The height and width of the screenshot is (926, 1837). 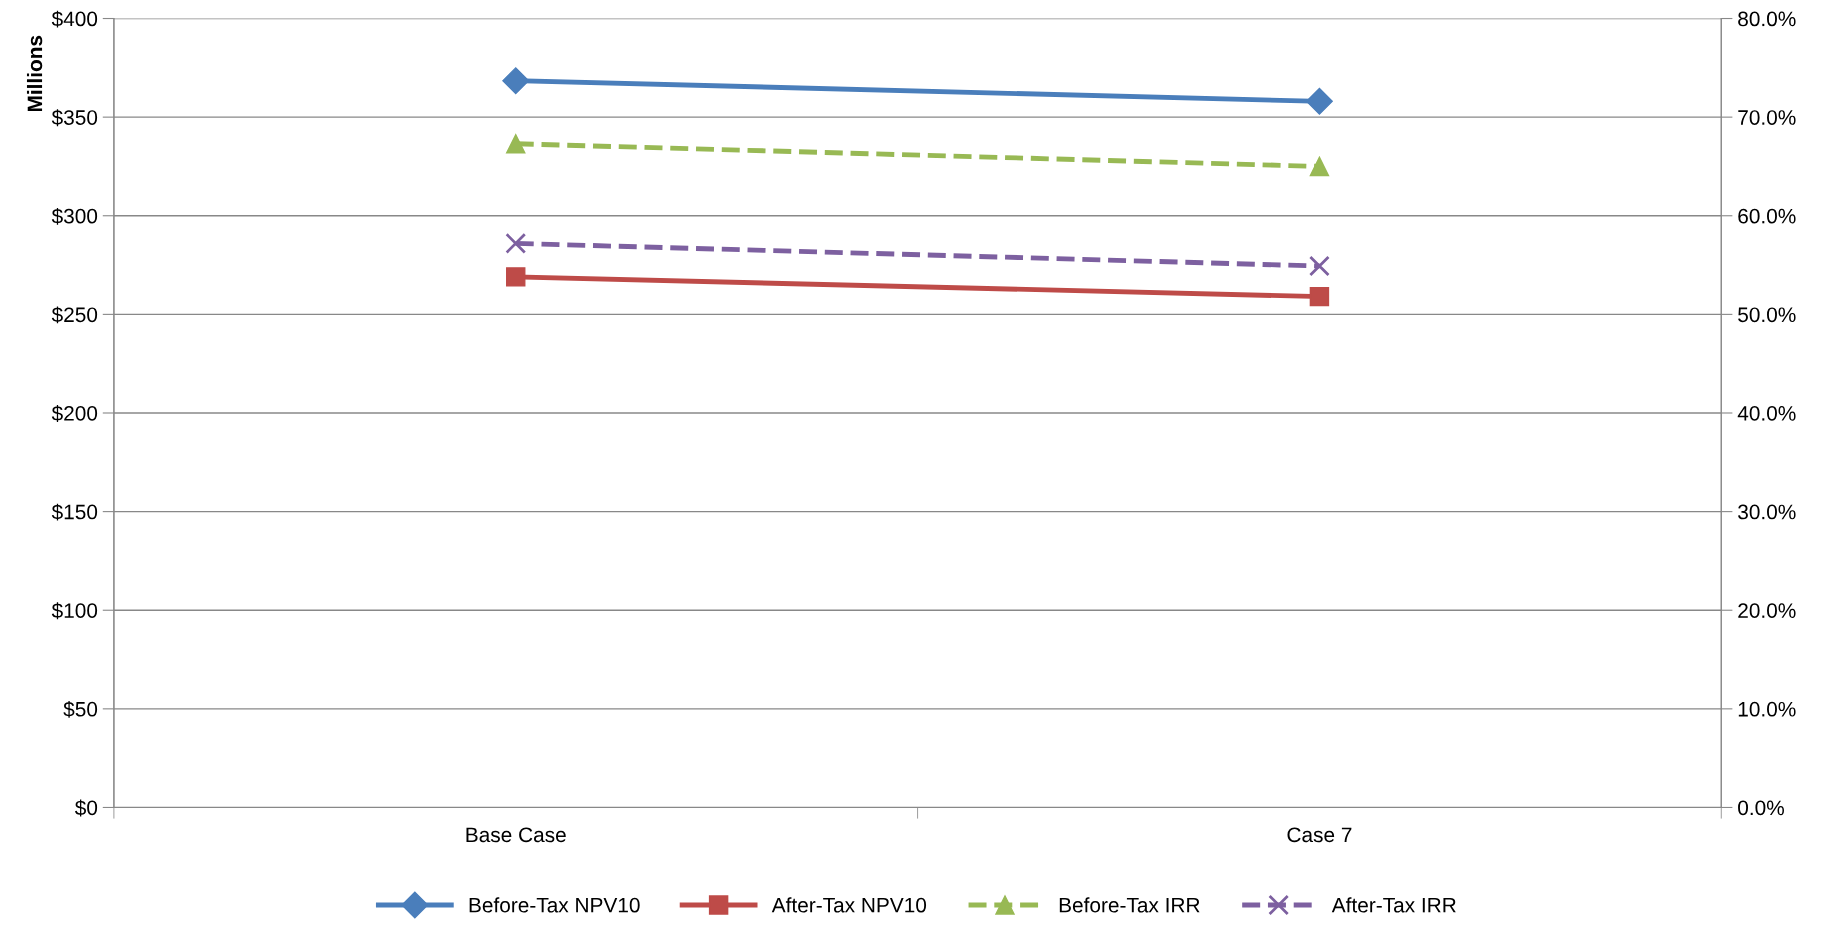 I want to click on y2-tick-label: 30.0%, so click(x=1767, y=512).